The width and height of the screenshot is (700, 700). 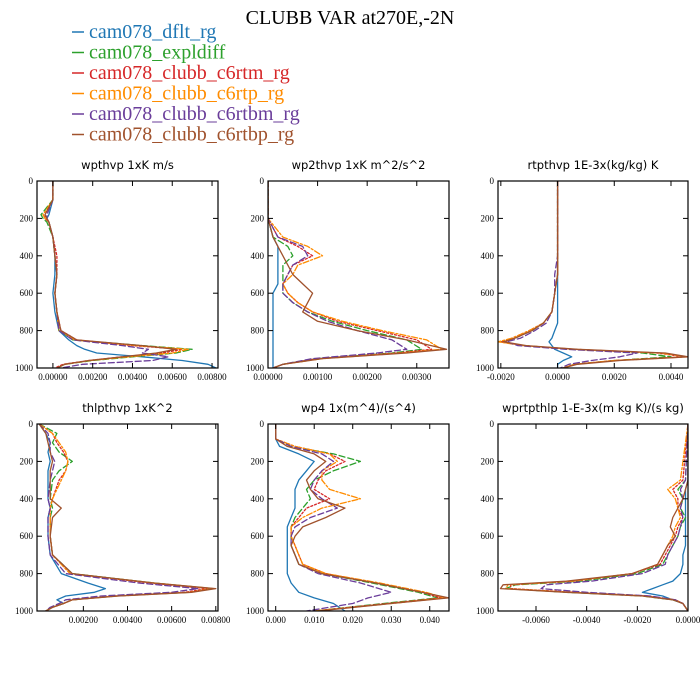 What do you see at coordinates (671, 377) in the screenshot?
I see `x-tick-label: 0.0040` at bounding box center [671, 377].